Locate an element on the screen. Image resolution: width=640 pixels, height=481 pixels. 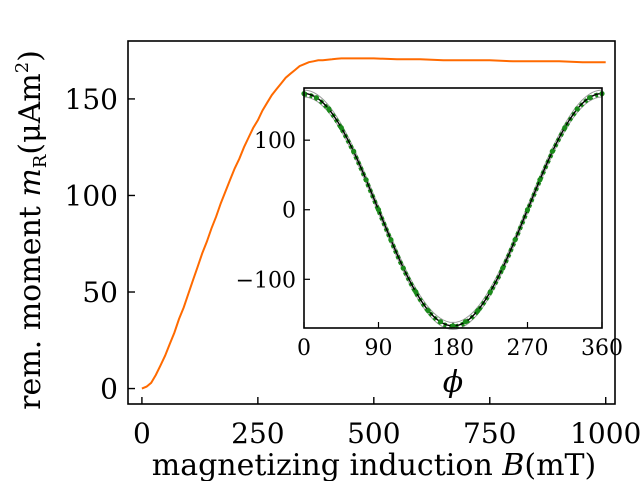
inset-x-tick-label: 360 is located at coordinates (602, 348).